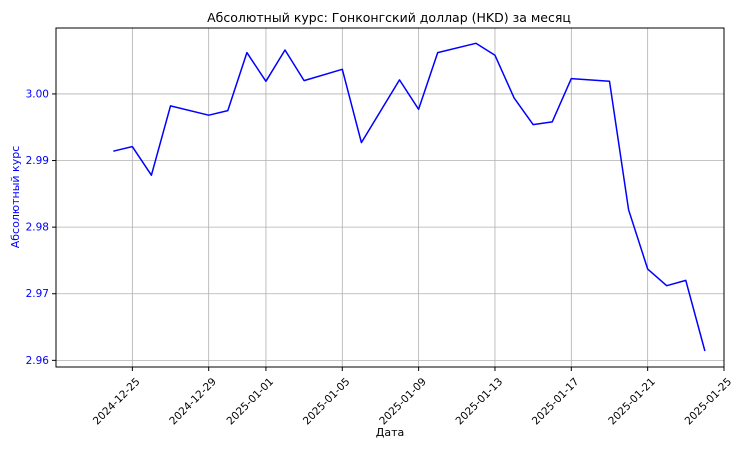 The image size is (750, 450). What do you see at coordinates (193, 402) in the screenshot?
I see `x-tick-label: 2024-12-29` at bounding box center [193, 402].